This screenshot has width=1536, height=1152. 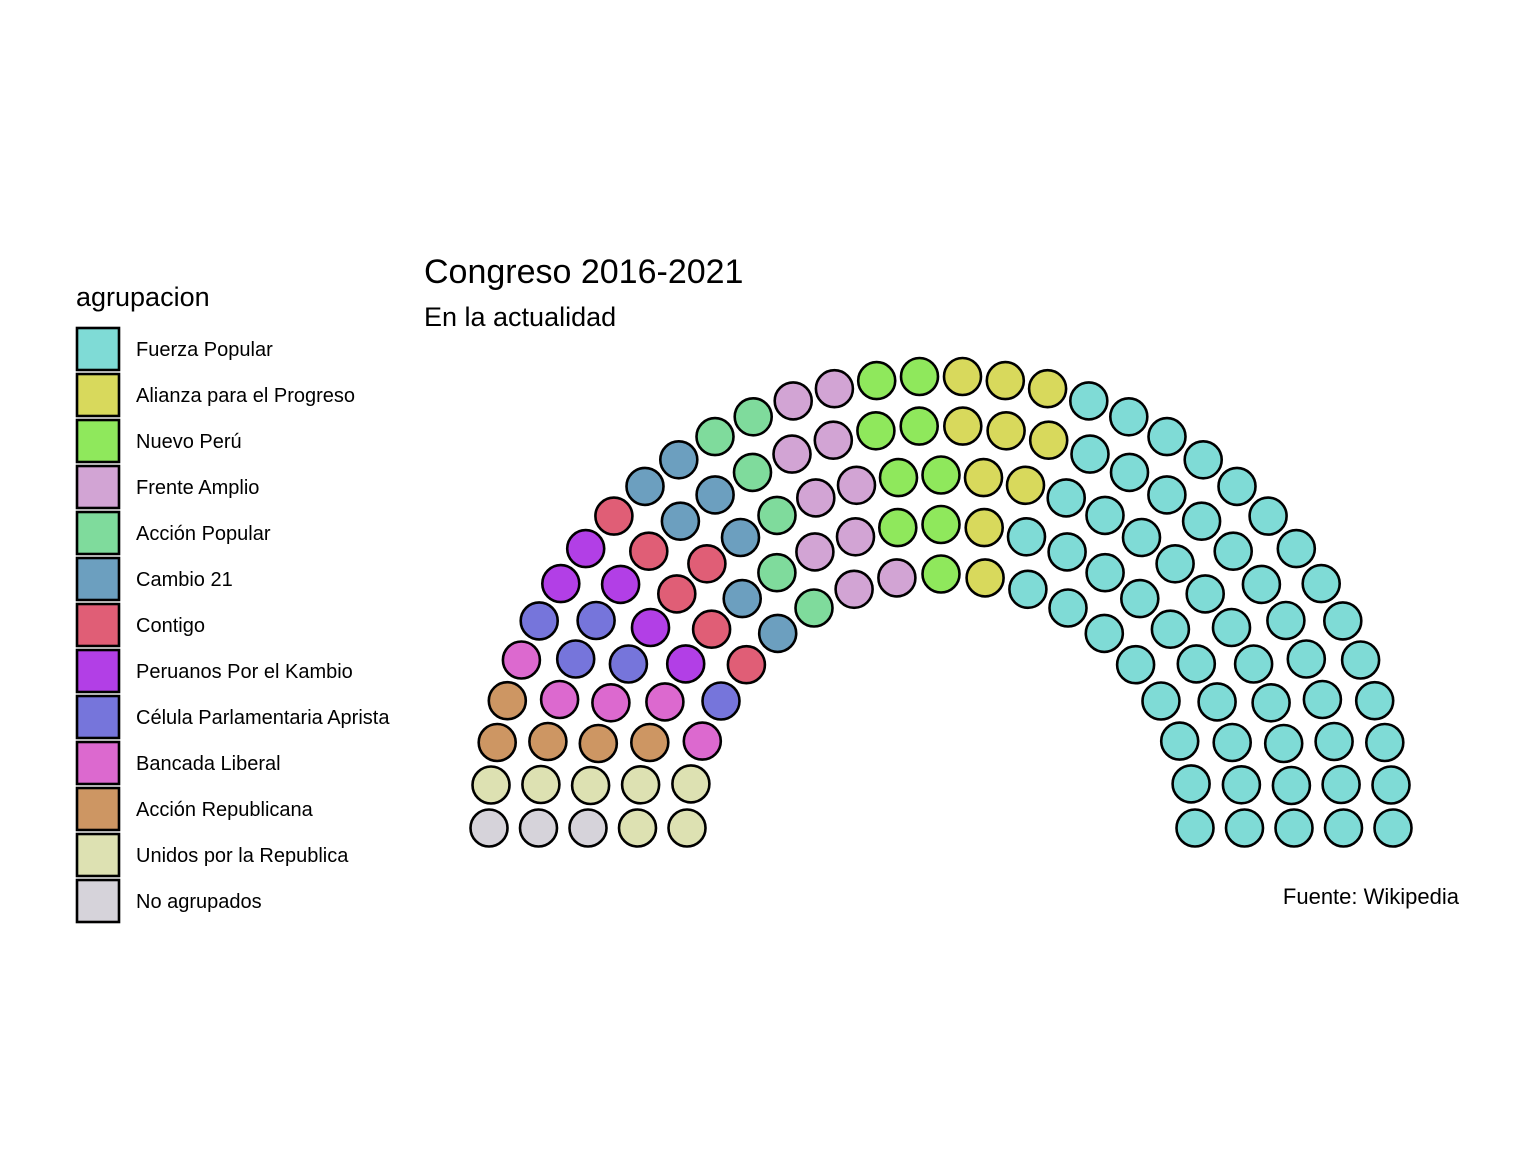 I want to click on legend-label-peruanos-por-el-kambio: Peruanos Por el Kambio, so click(x=244, y=672).